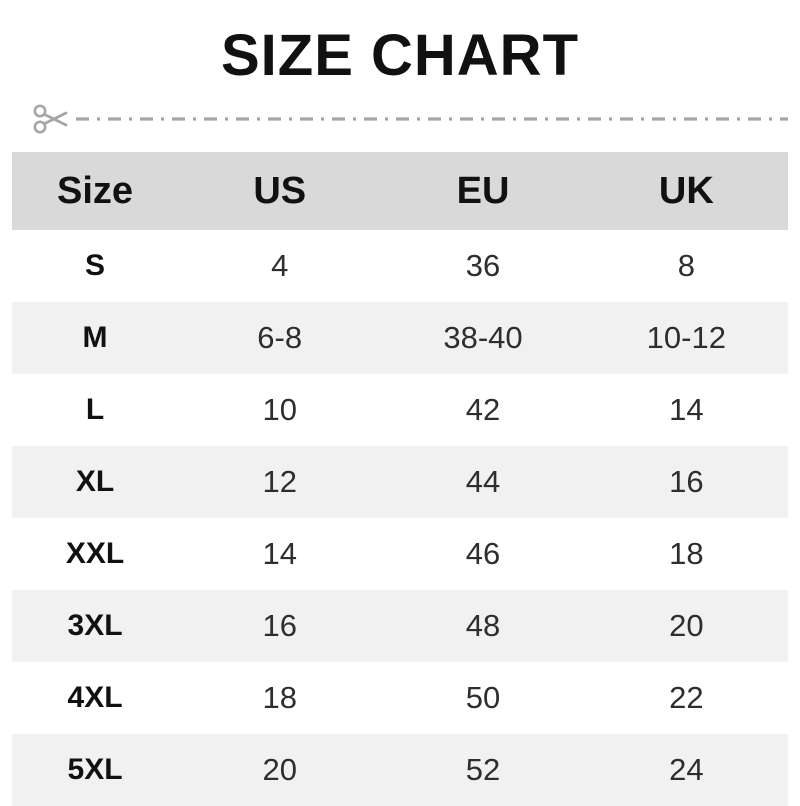 The height and width of the screenshot is (806, 800). What do you see at coordinates (400, 698) in the screenshot?
I see `table-row-4xl: 4XL 18 50 22` at bounding box center [400, 698].